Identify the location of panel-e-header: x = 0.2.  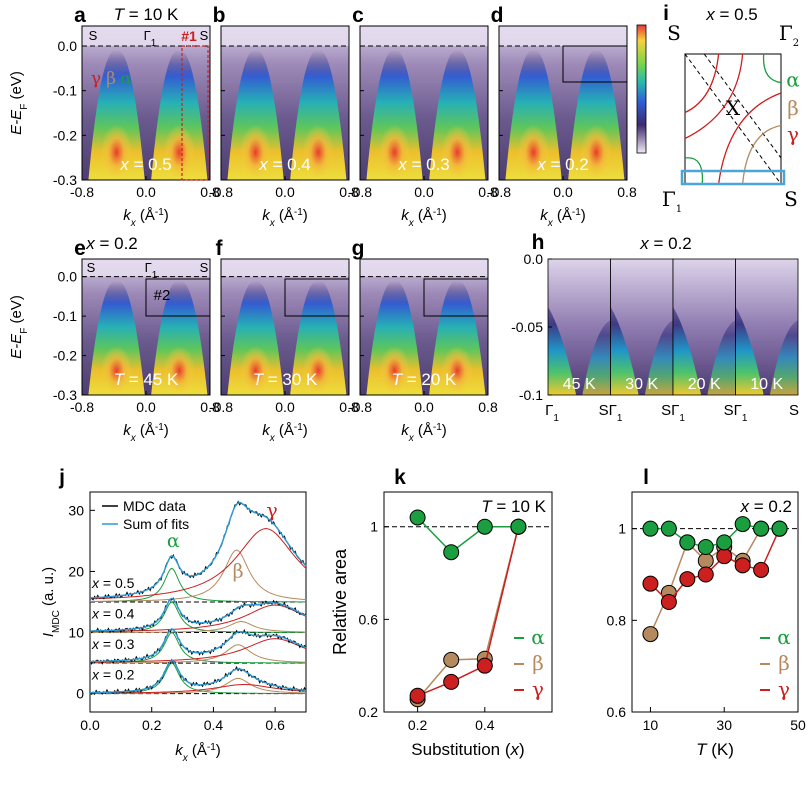
(111, 243).